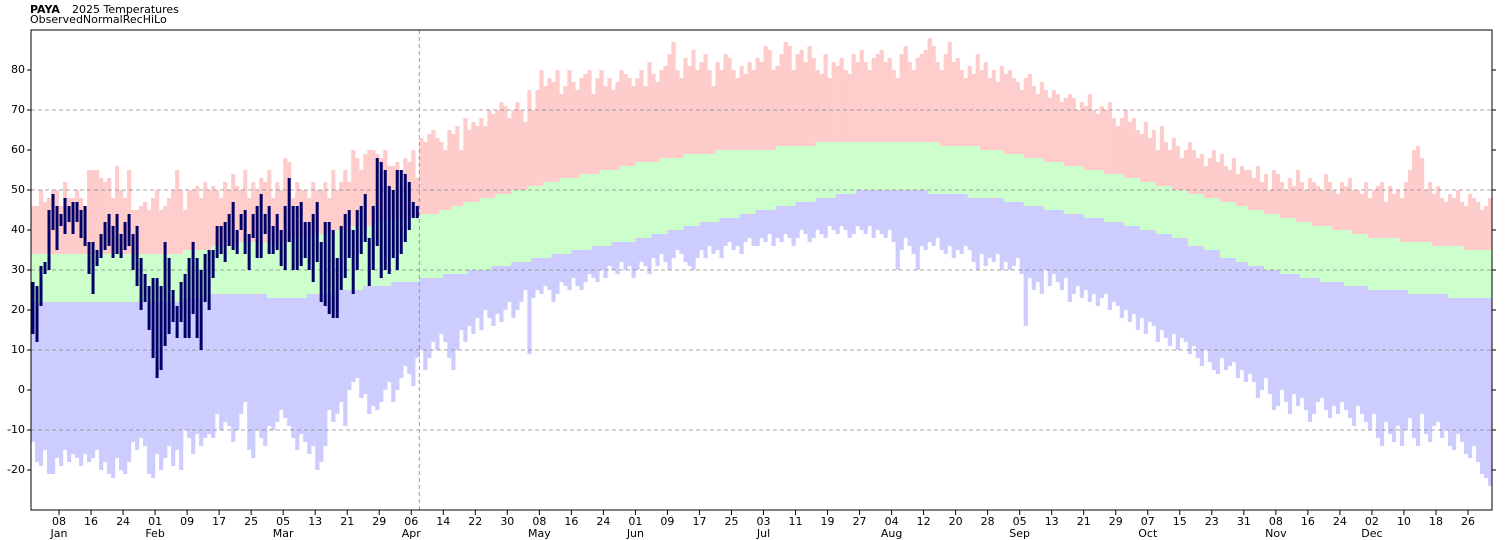 This screenshot has width=1506, height=540. I want to click on x-tick-label: 03, so click(764, 521).